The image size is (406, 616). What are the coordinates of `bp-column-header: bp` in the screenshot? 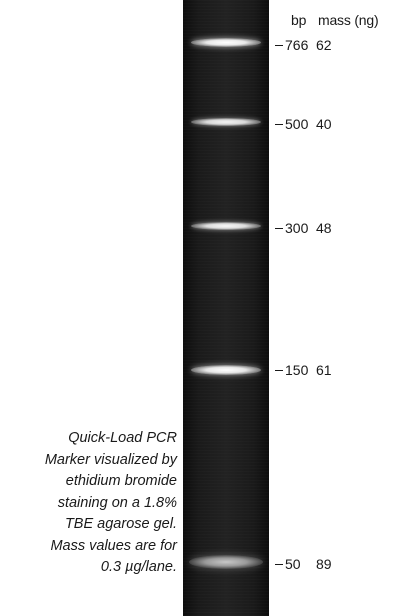 It's located at (299, 20).